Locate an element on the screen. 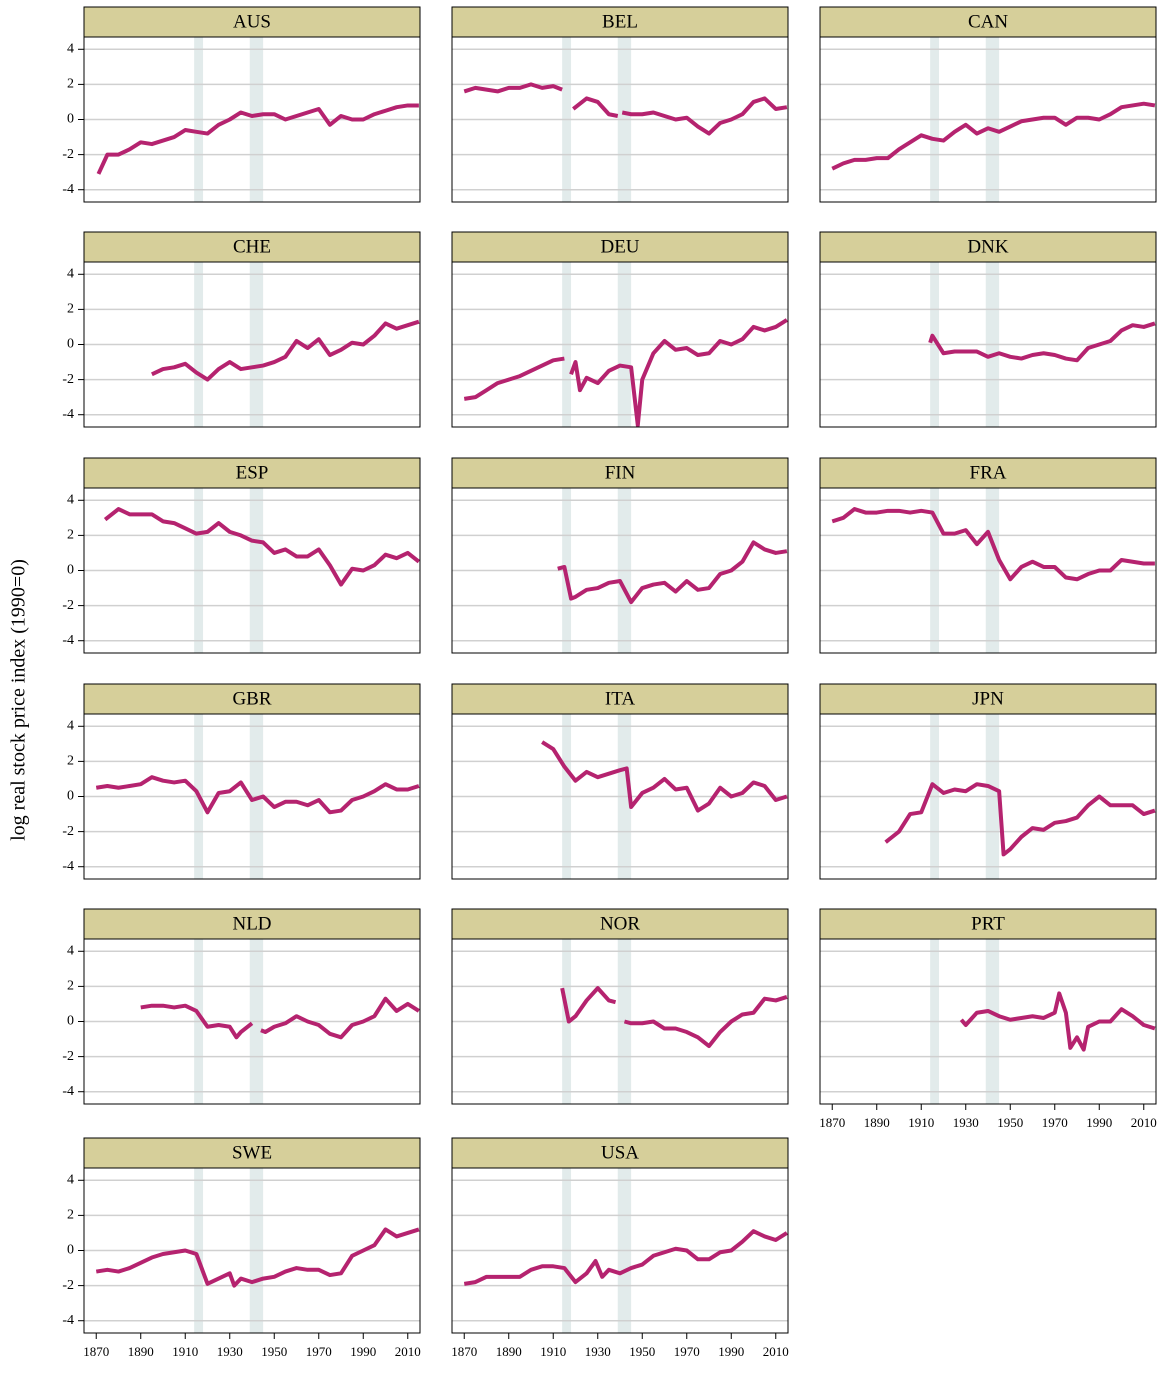 This screenshot has width=1162, height=1394. panel-title: SWE is located at coordinates (252, 1152).